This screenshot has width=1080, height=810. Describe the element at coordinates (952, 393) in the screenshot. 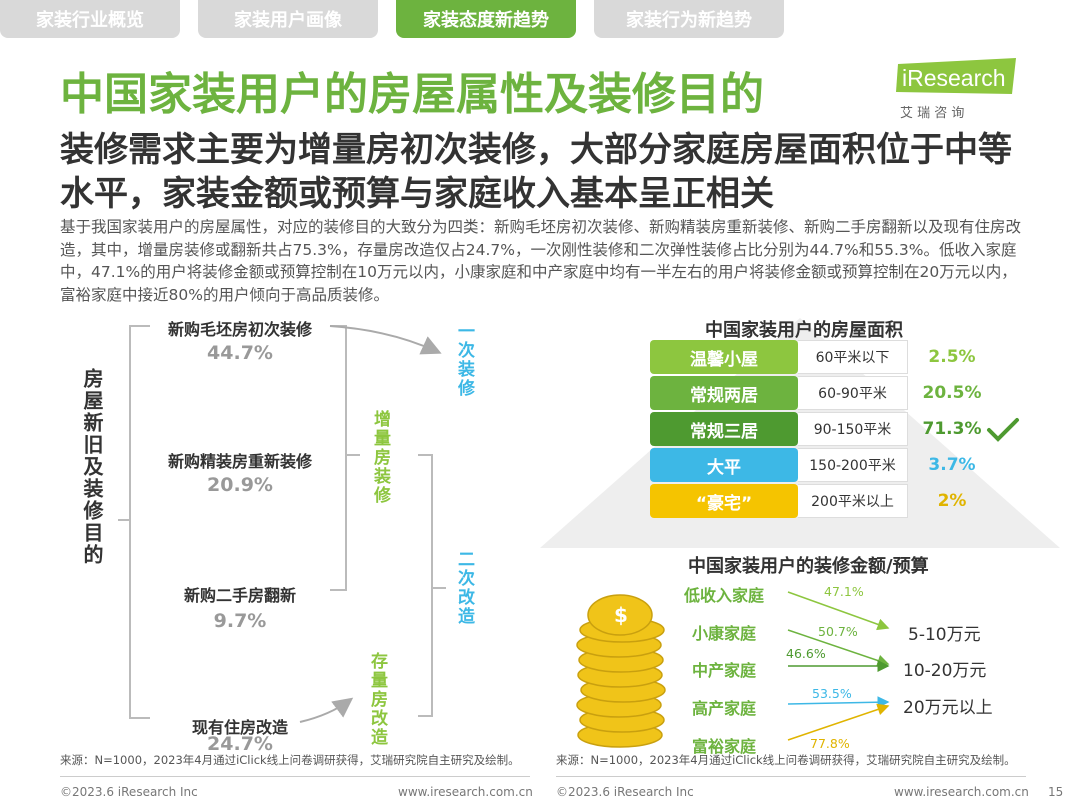

I see `area-pct: 20.5%` at that location.